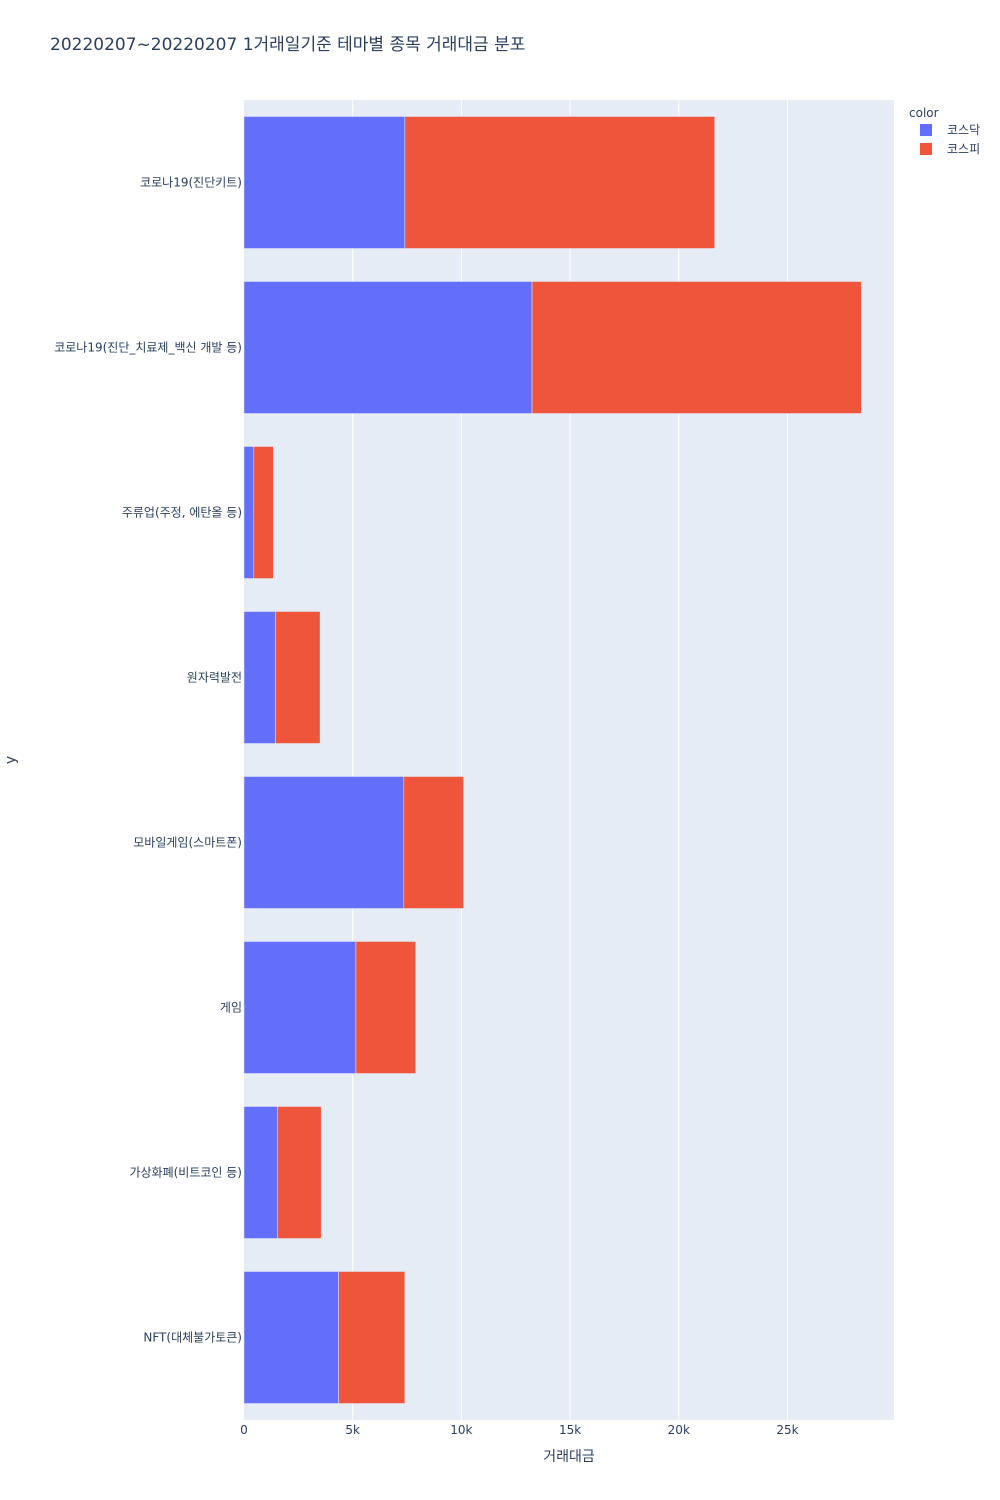 Image resolution: width=1000 pixels, height=1500 pixels. I want to click on x-tick-label: 5k, so click(352, 1430).